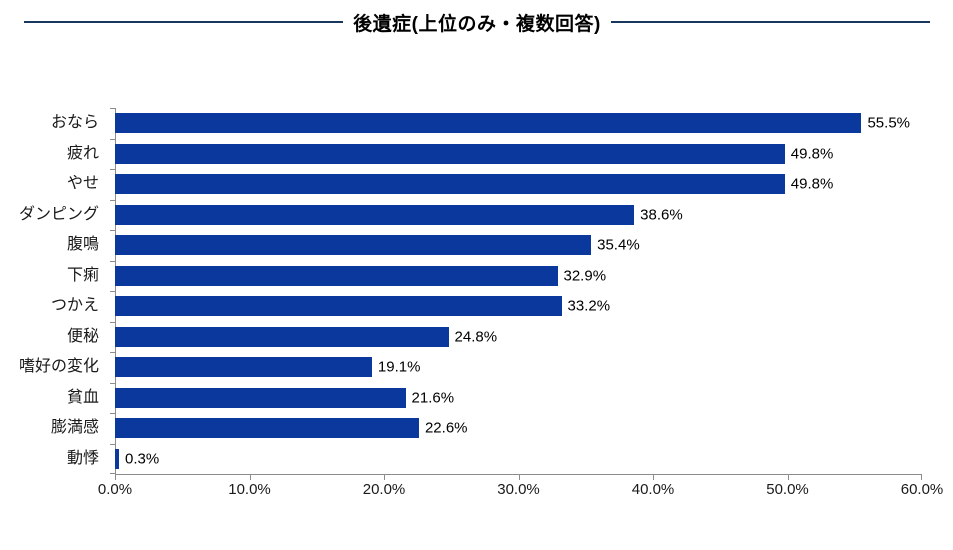 This screenshot has width=953, height=550. I want to click on category-label: 膨満感, so click(74, 427).